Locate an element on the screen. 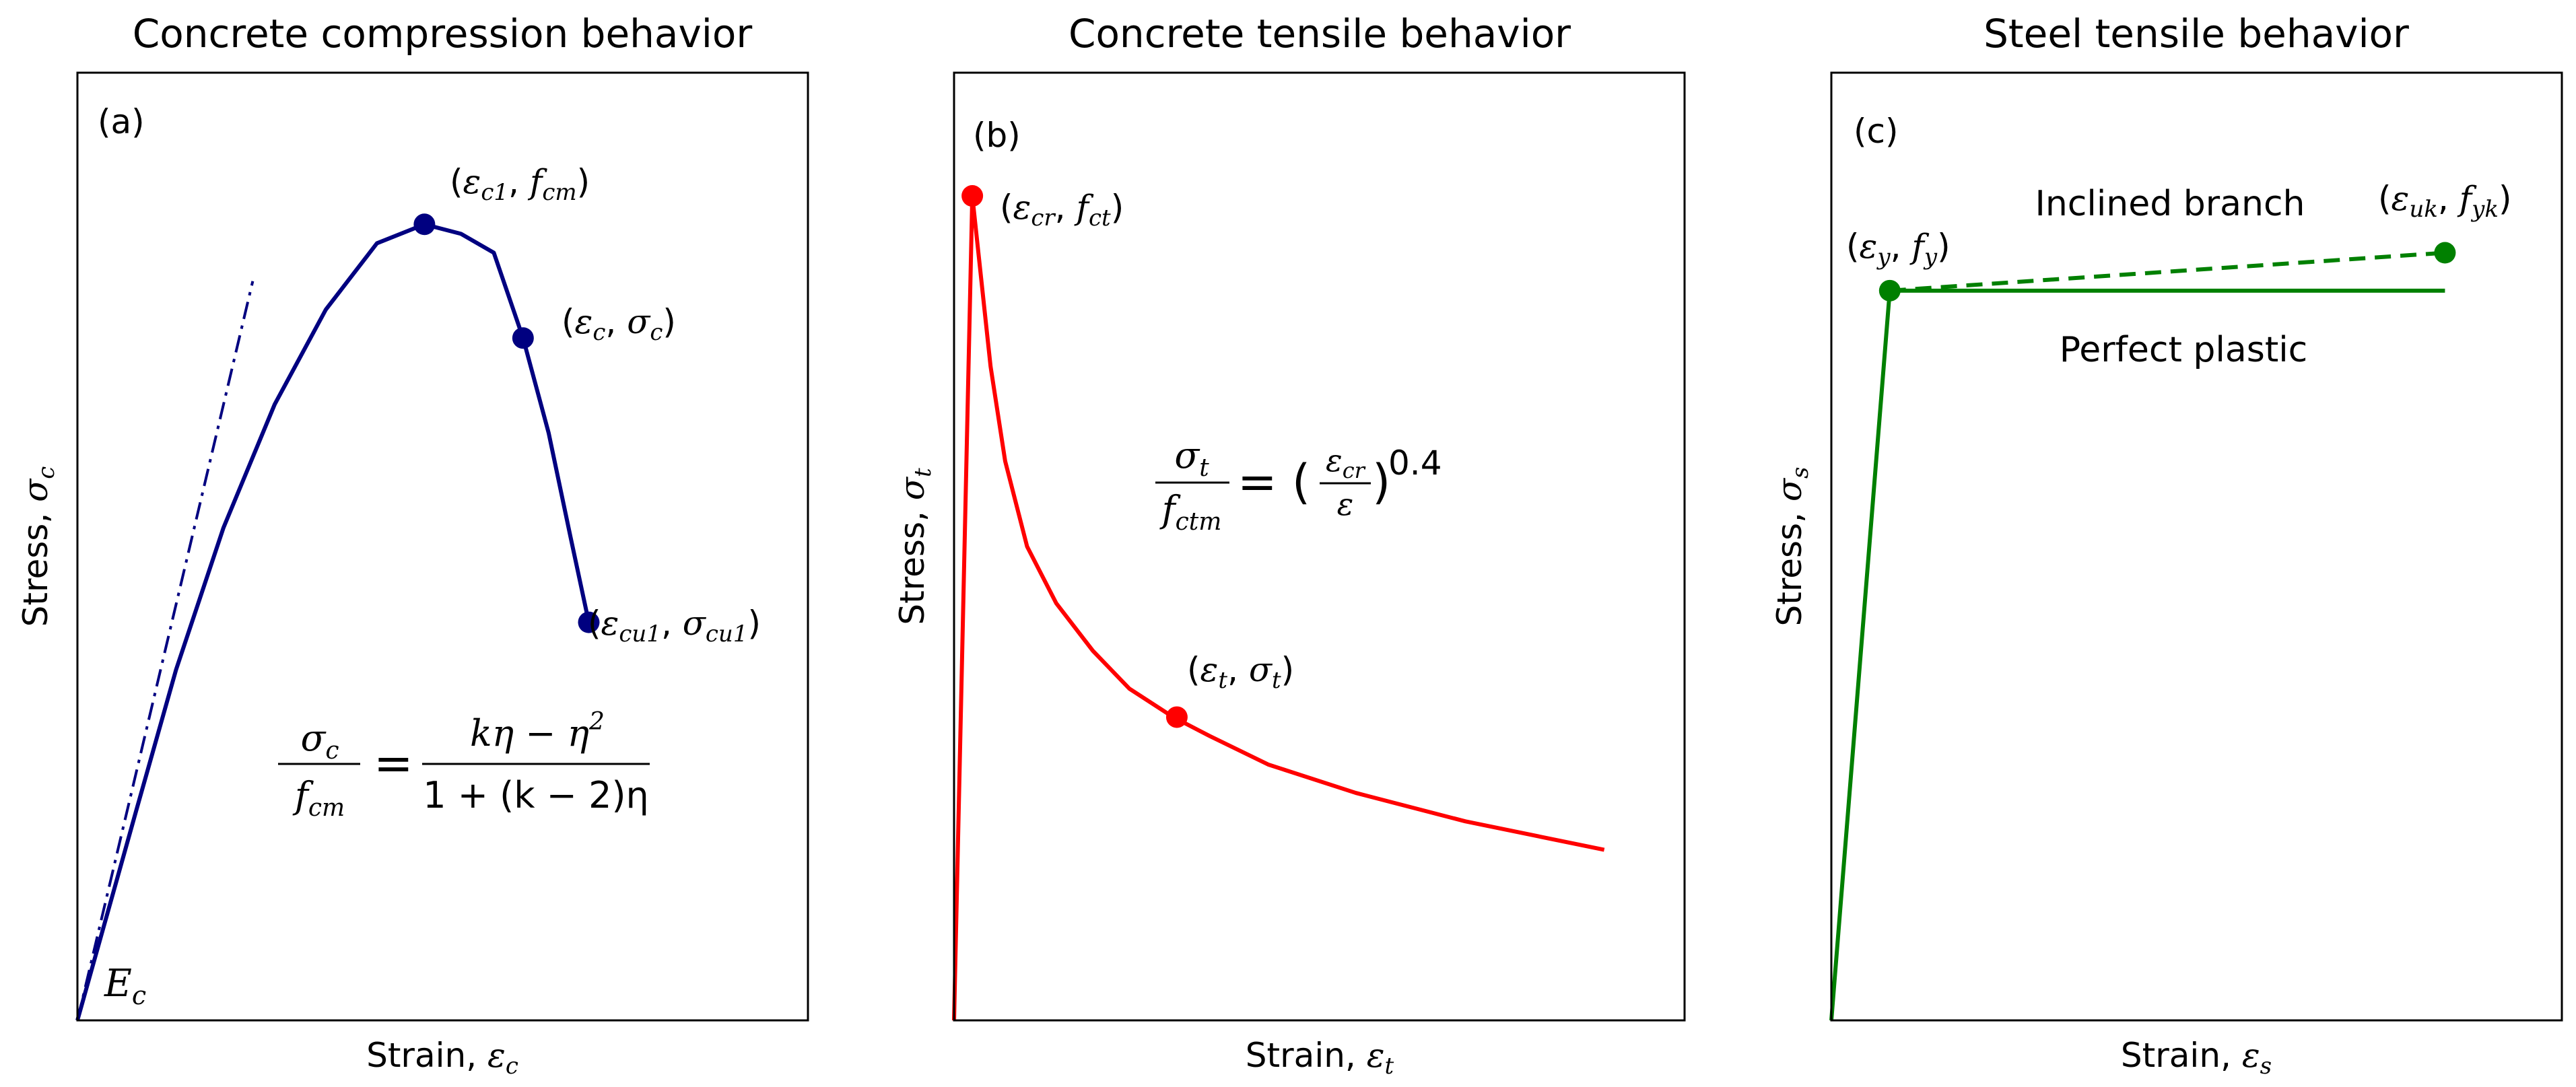 The width and height of the screenshot is (2576, 1087). panel-a-label: (a) is located at coordinates (122, 122).